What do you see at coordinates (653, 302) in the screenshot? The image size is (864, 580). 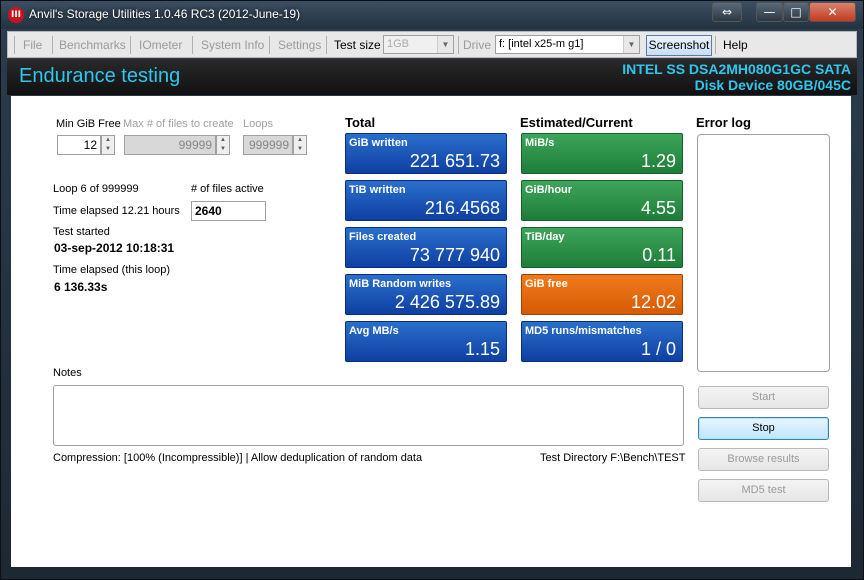 I see `tile-value: 12.02` at bounding box center [653, 302].